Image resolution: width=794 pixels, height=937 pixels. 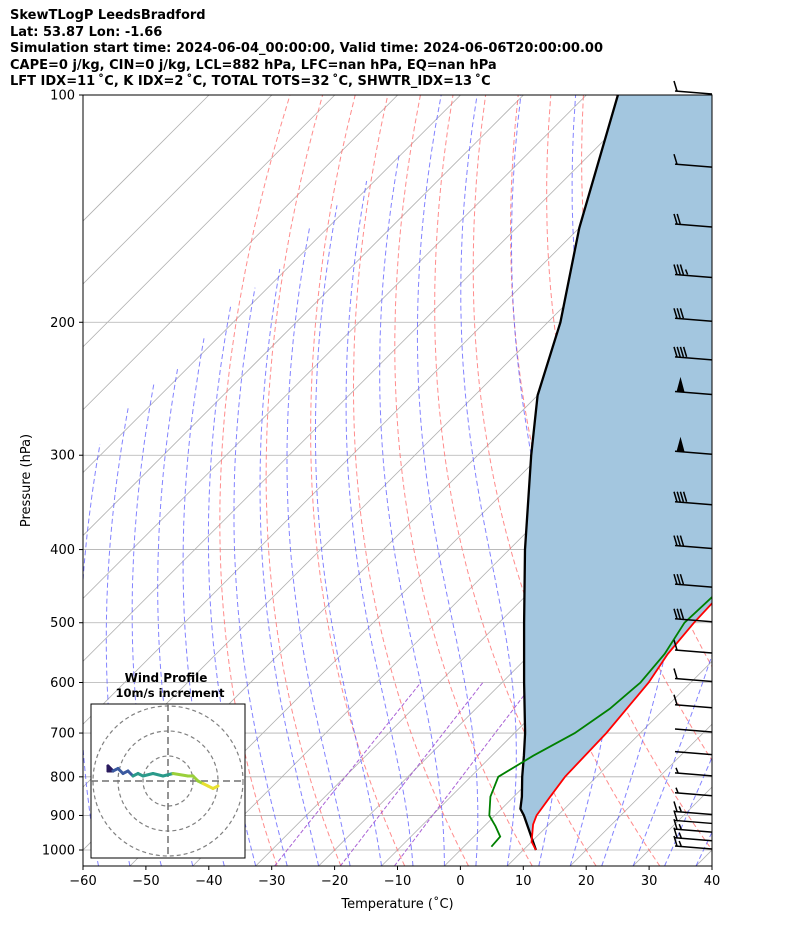 What do you see at coordinates (82, 881) in the screenshot?
I see `x-tick-label: −60` at bounding box center [82, 881].